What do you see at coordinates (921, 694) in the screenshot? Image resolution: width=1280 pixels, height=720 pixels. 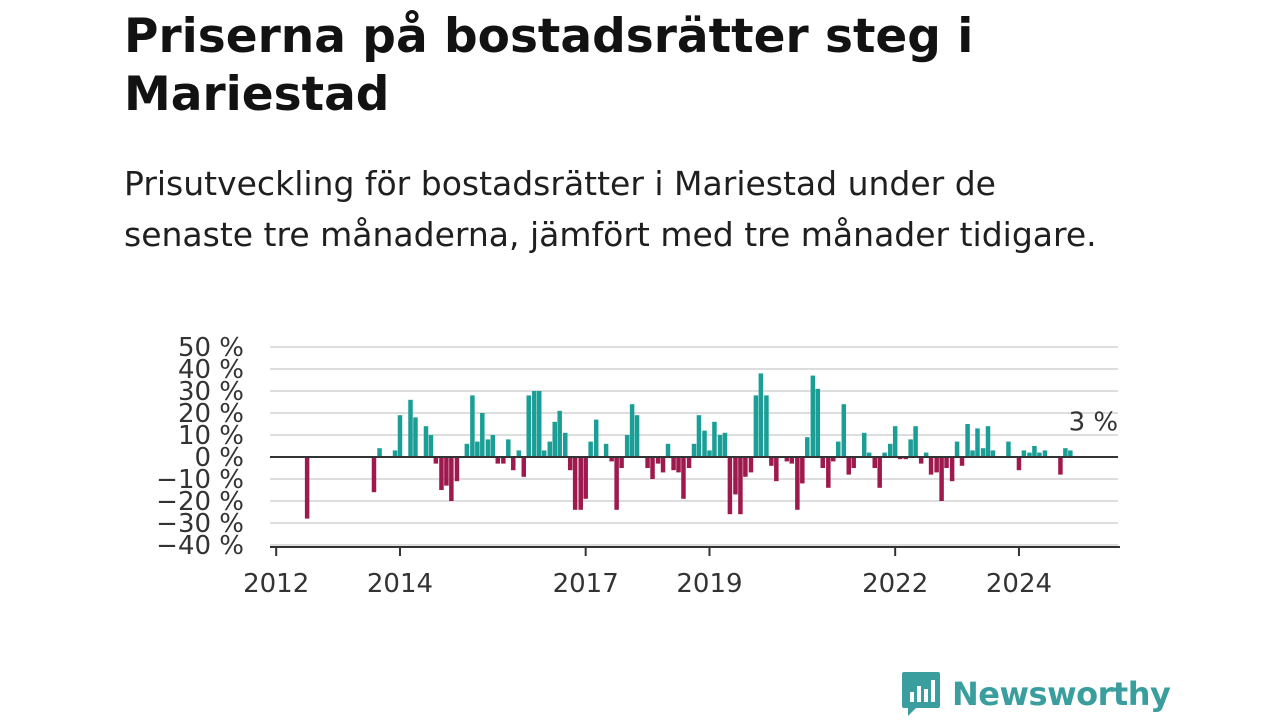 I see `newsworthy-logo-icon` at bounding box center [921, 694].